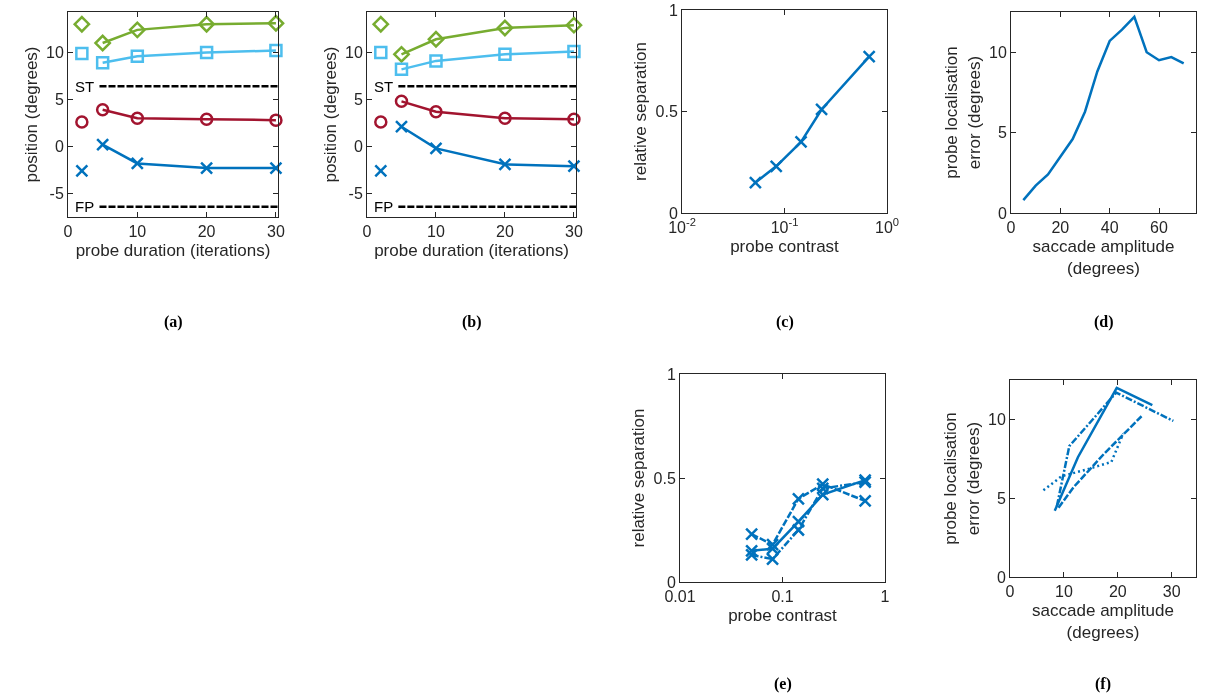 The image size is (1217, 695). Describe the element at coordinates (782, 597) in the screenshot. I see `x-tick-label: 0.1` at that location.